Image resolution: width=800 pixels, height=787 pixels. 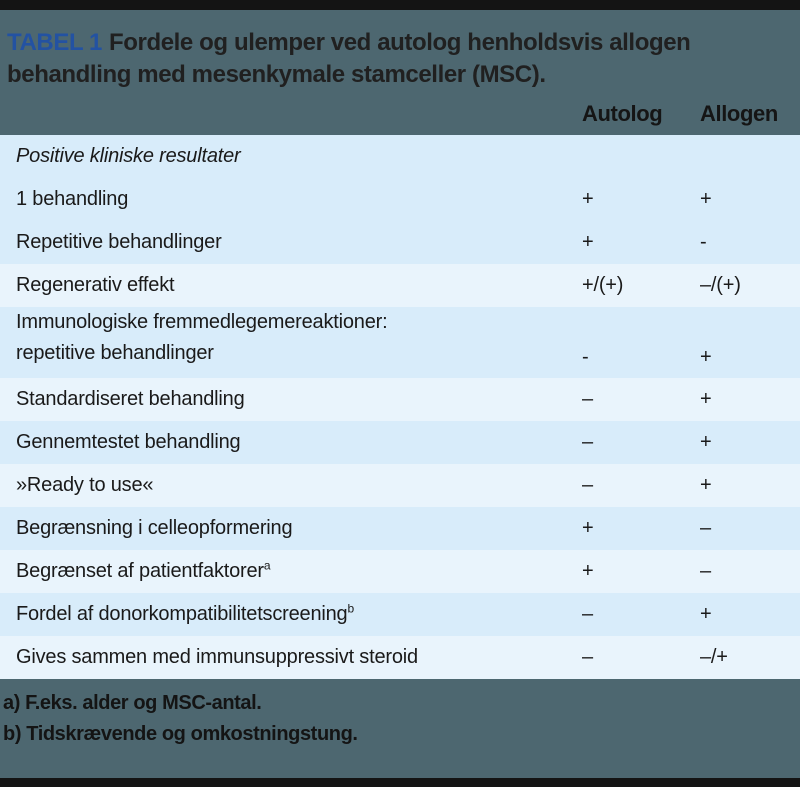 What do you see at coordinates (400, 113) in the screenshot?
I see `column-header-row: Autolog Allogen` at bounding box center [400, 113].